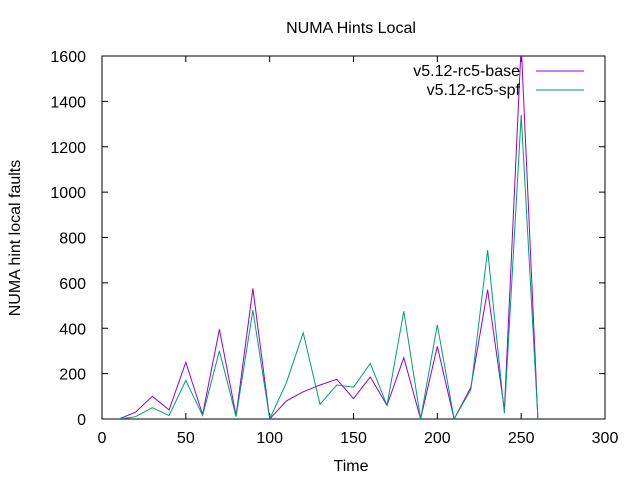 The height and width of the screenshot is (480, 640). Describe the element at coordinates (15, 238) in the screenshot. I see `y-axis-label: NUMA hint local faults` at that location.